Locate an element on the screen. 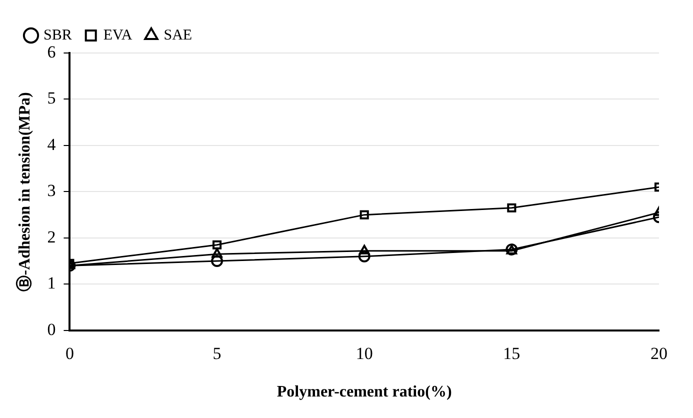 The image size is (693, 418). x-tick-label: 10 is located at coordinates (364, 354).